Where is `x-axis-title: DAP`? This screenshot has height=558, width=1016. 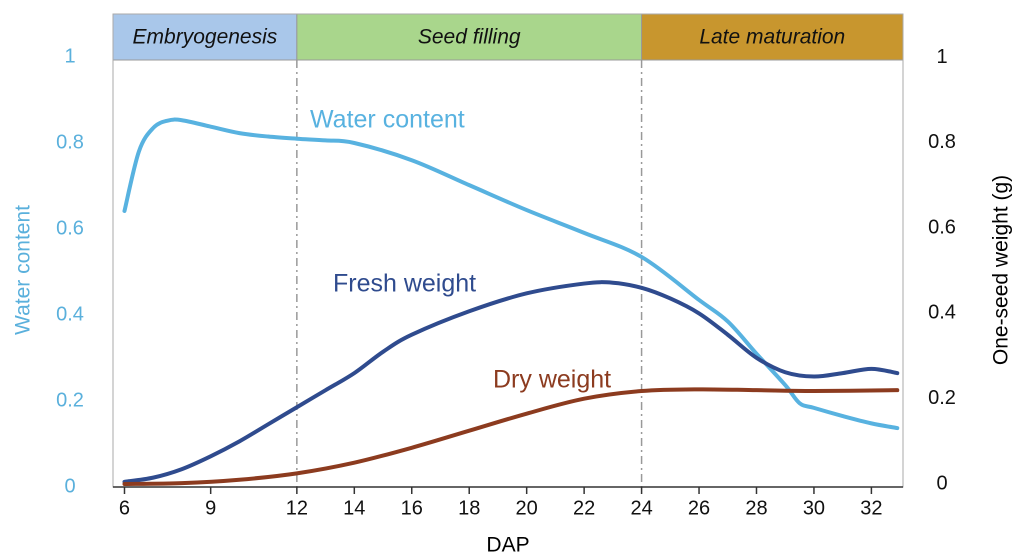
x-axis-title: DAP is located at coordinates (507, 545).